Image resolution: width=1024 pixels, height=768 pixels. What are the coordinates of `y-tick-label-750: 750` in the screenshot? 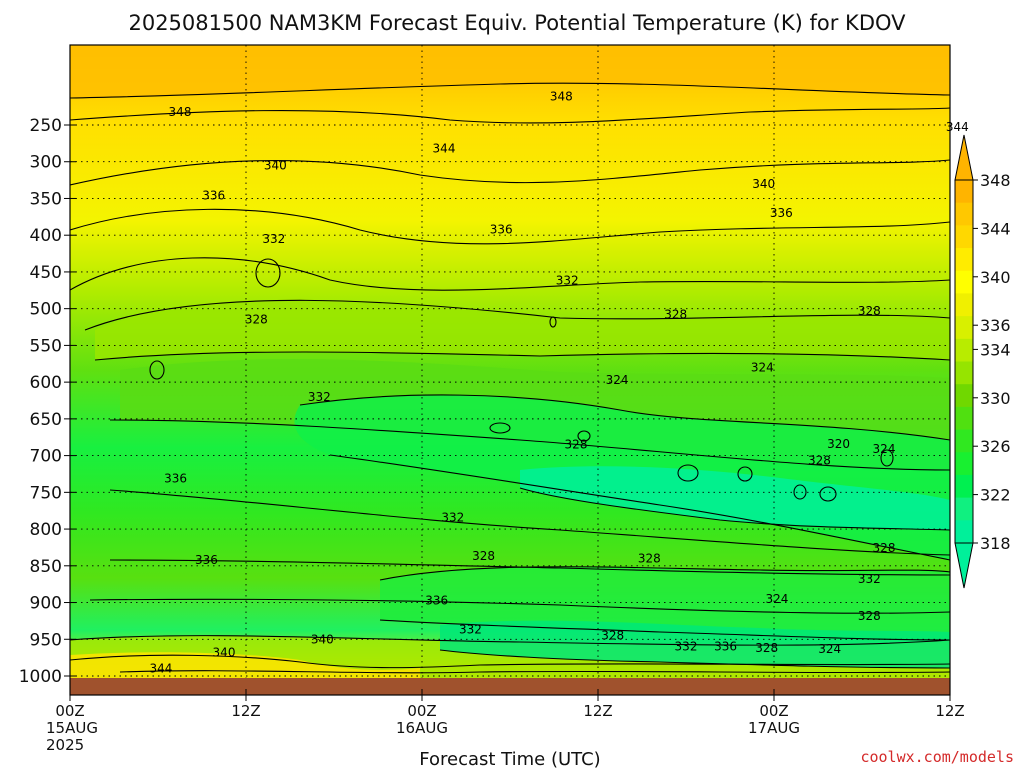 It's located at (46, 493).